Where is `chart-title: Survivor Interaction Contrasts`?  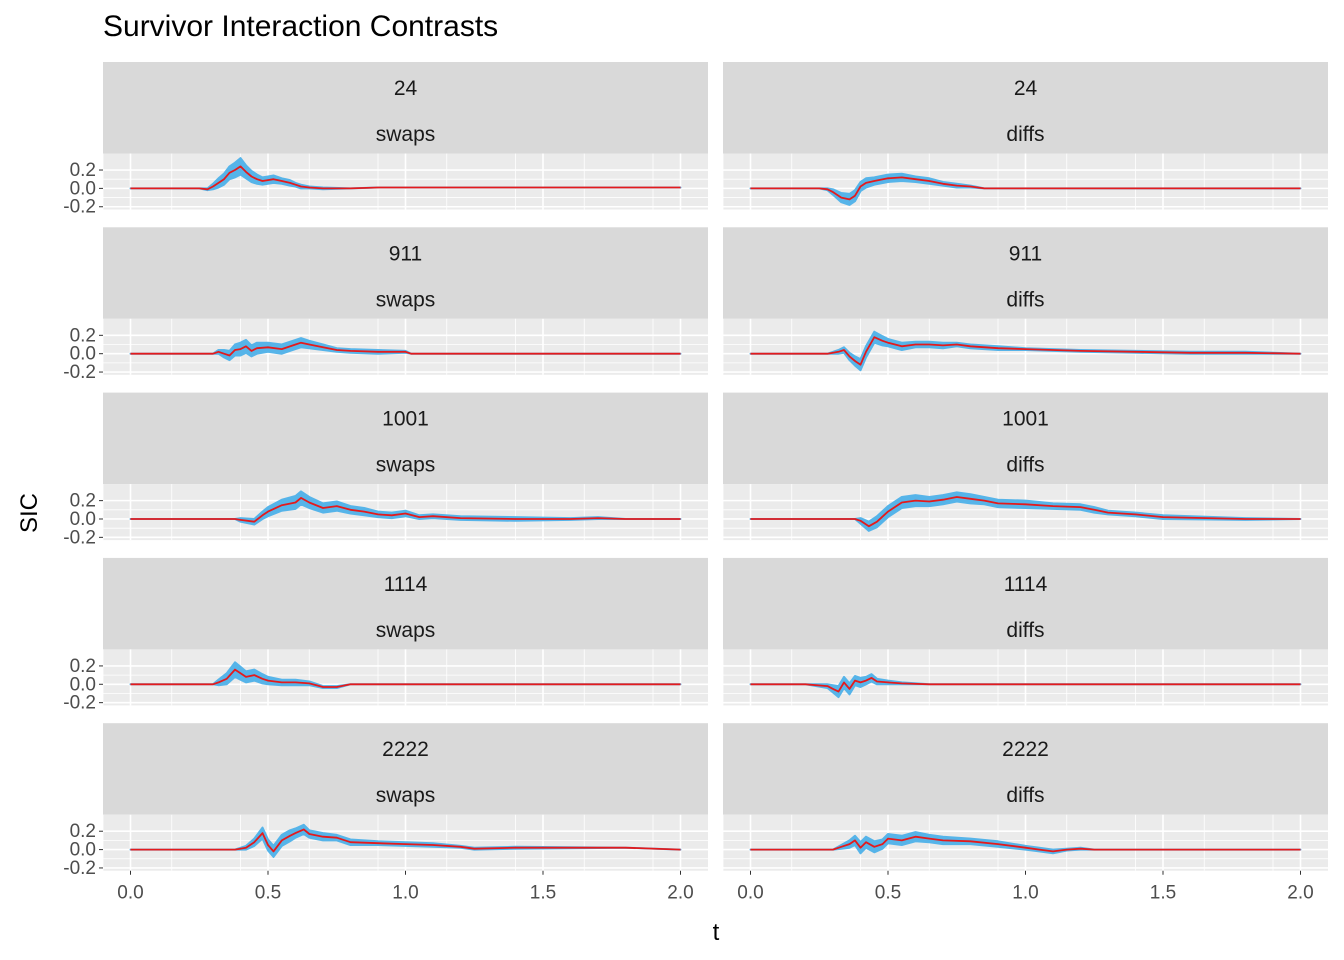 chart-title: Survivor Interaction Contrasts is located at coordinates (301, 26).